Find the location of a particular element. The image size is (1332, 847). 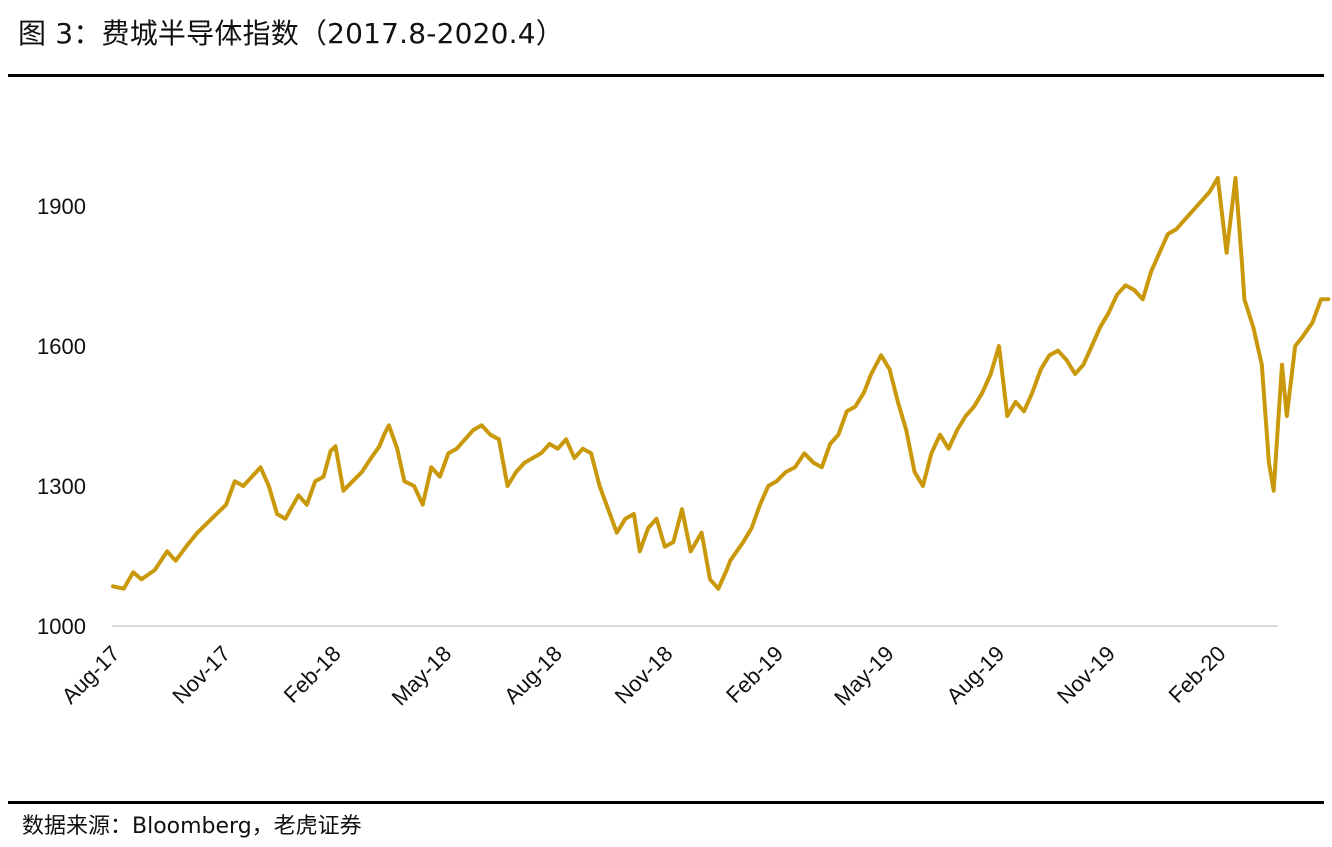

x-tick-label-aug-17: Aug-17 is located at coordinates (91, 675).